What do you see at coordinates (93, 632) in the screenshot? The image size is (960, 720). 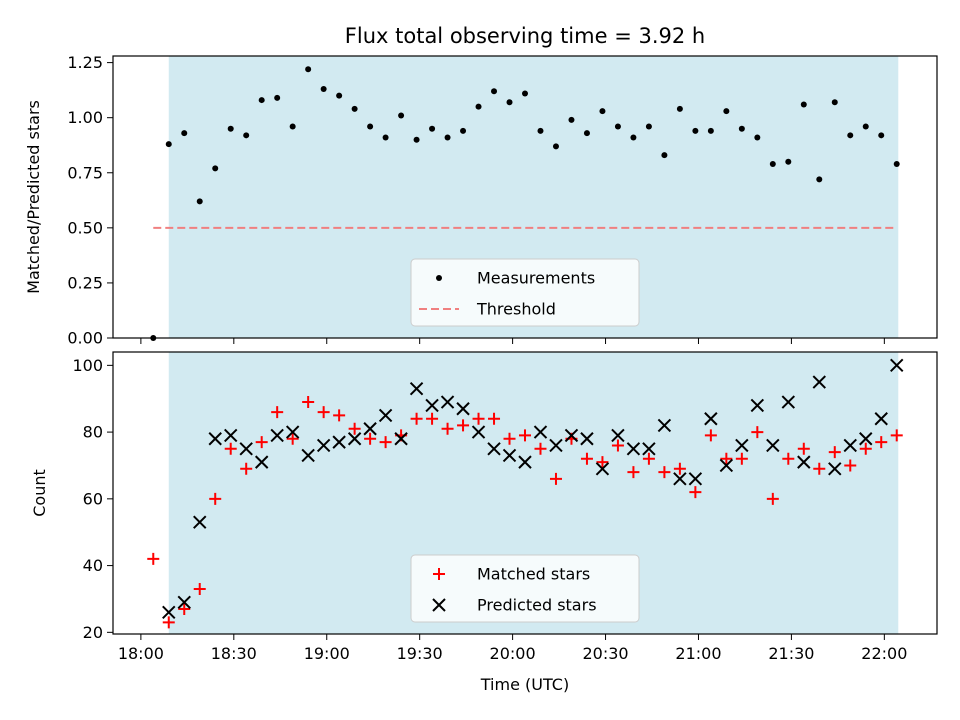 I see `y-tick-label: 20` at bounding box center [93, 632].